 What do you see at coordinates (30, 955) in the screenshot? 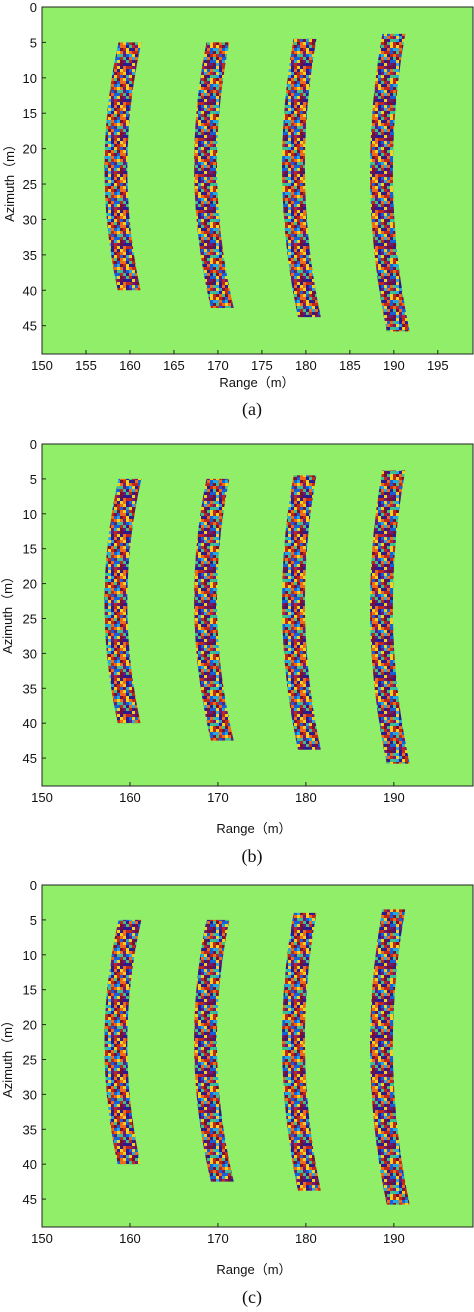
I see `panel-c-y-tick-label: 10` at bounding box center [30, 955].